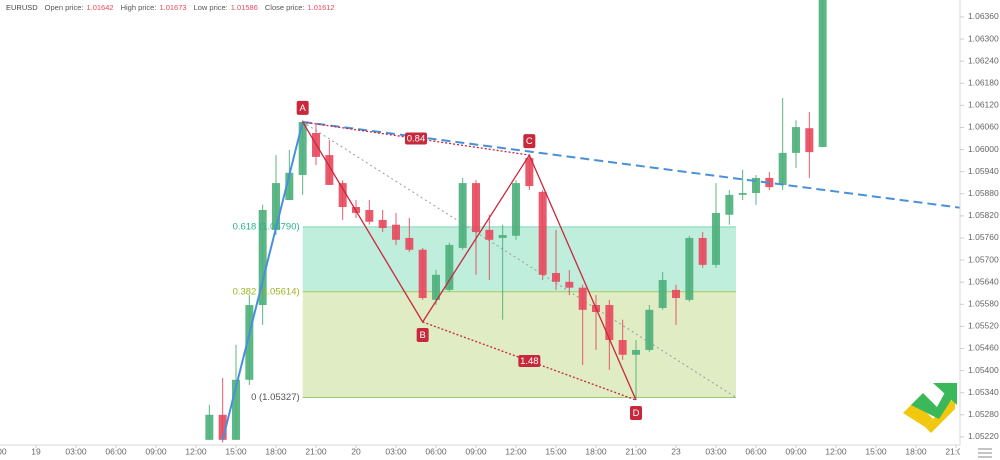 This screenshot has height=460, width=1000. Describe the element at coordinates (983, 436) in the screenshot. I see `y-tick-label: 1.05220` at that location.